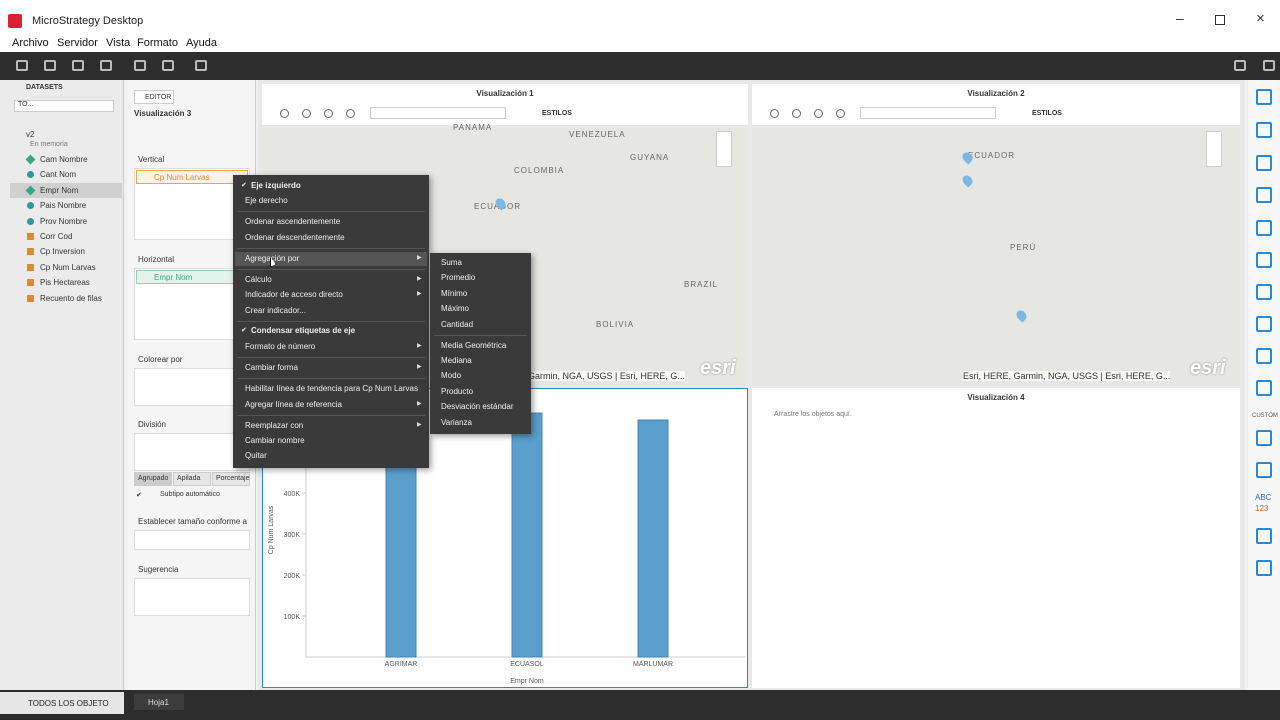 This screenshot has width=1280, height=720. Describe the element at coordinates (182, 177) in the screenshot. I see `vertical-item: Cp Num Larvas` at that location.